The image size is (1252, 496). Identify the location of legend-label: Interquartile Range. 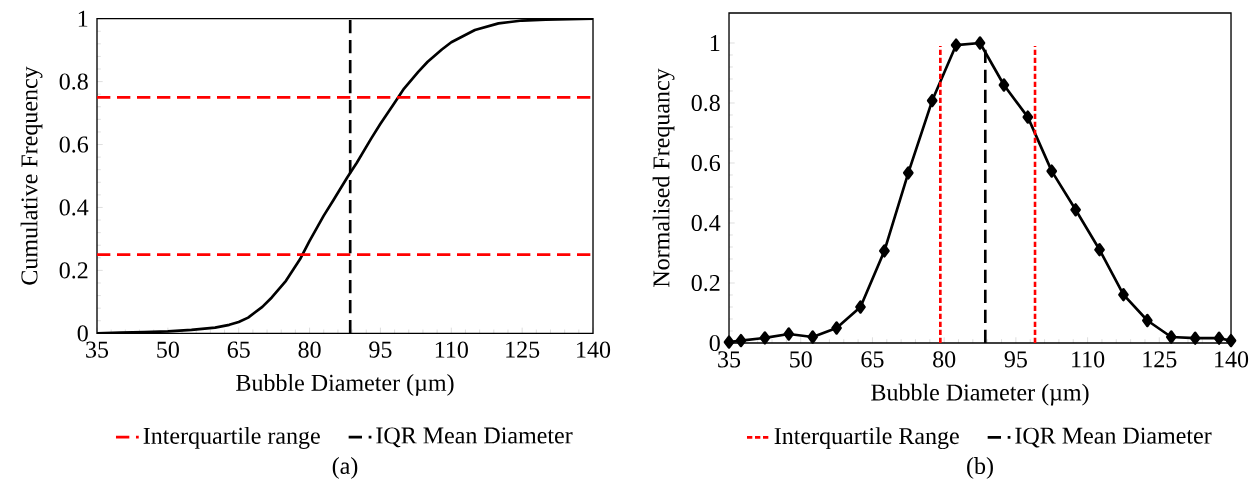
(866, 438).